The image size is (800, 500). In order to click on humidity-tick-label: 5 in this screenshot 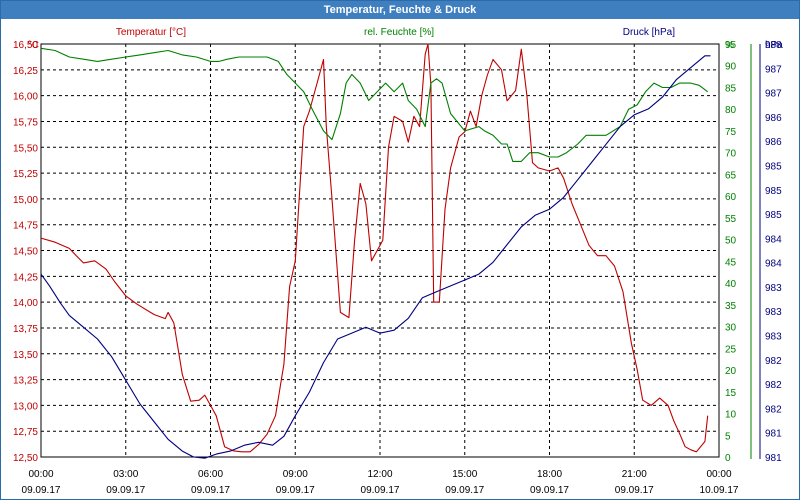, I will do `click(728, 436)`.